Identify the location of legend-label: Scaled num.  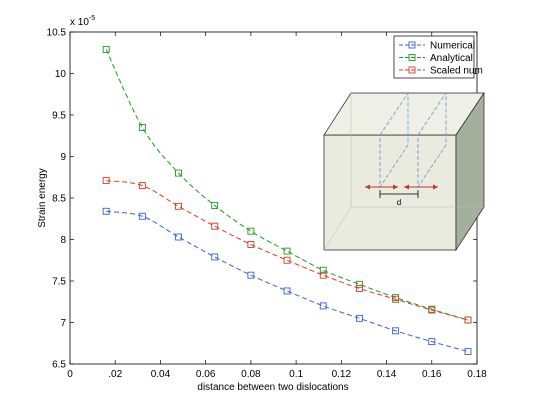
(456, 71).